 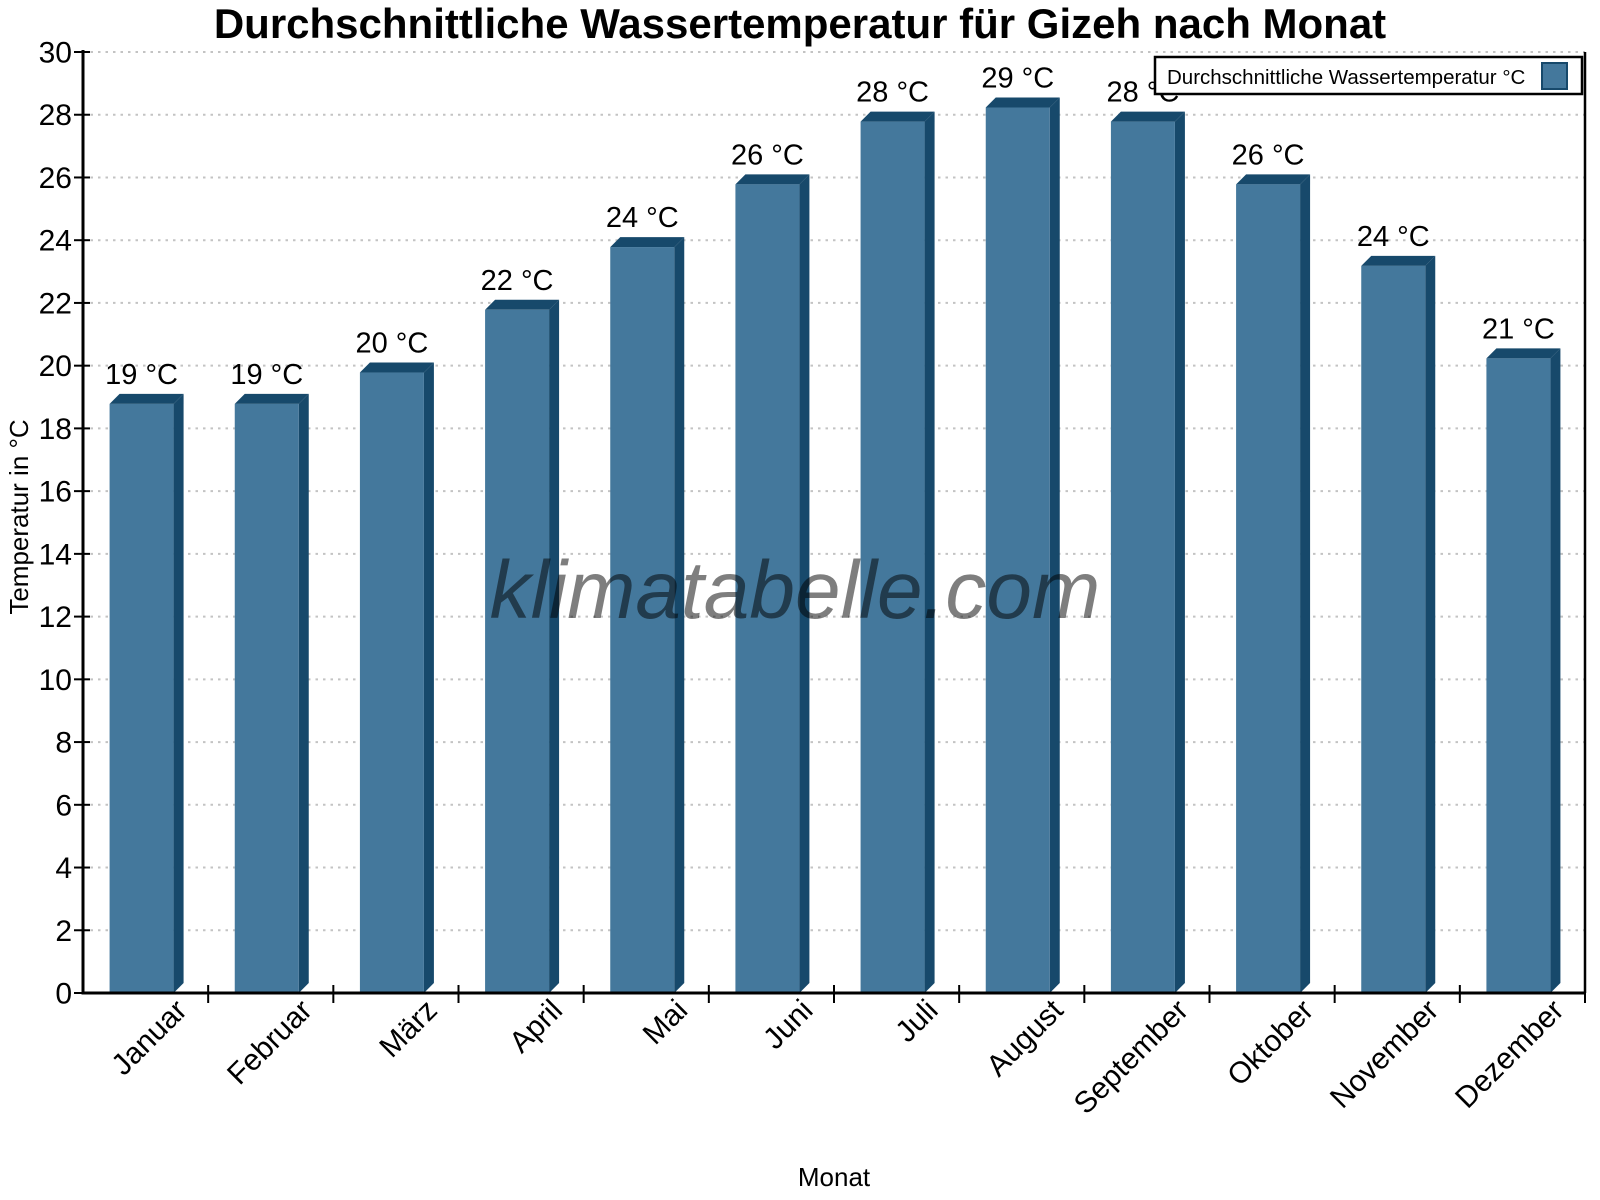 I want to click on x-tick-label: September, so click(x=1131, y=1057).